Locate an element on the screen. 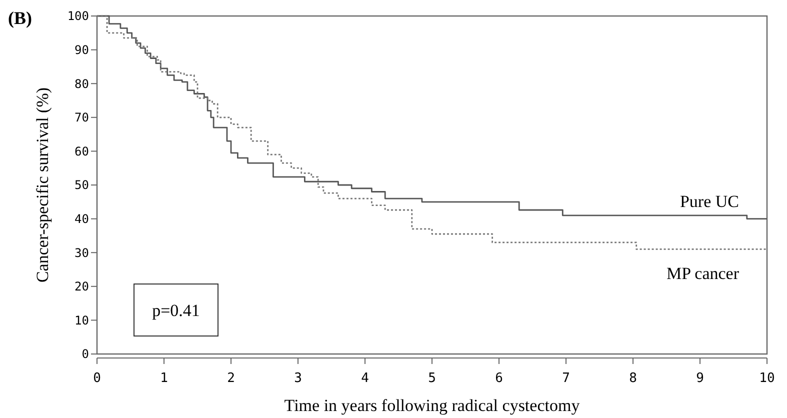 This screenshot has width=787, height=418. series-label: Pure UC is located at coordinates (709, 201).